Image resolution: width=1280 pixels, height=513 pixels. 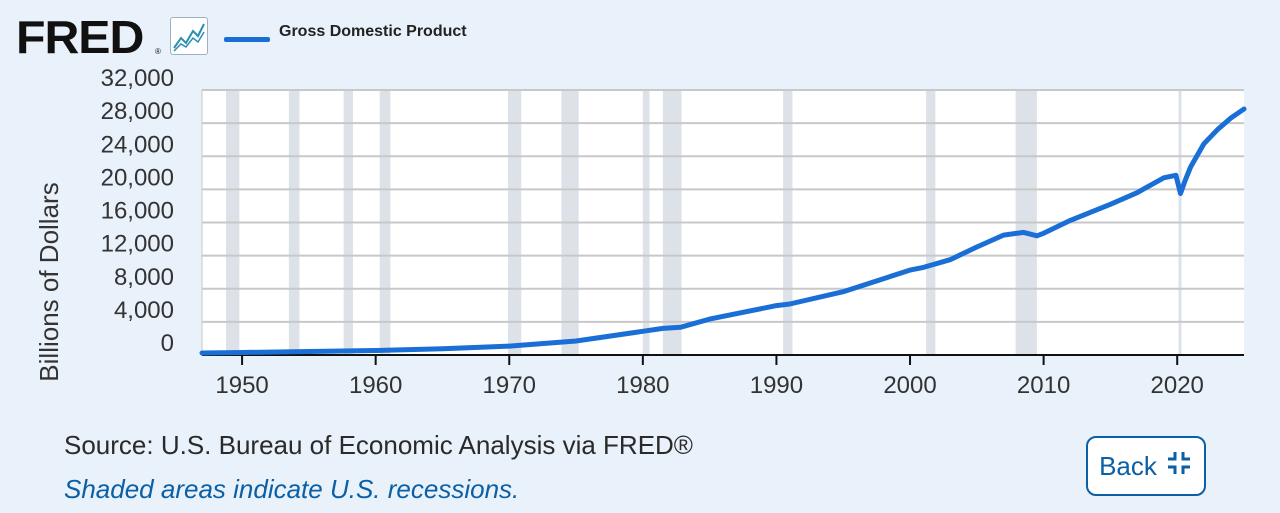 I want to click on recession-note: Shaded areas indicate U.S. recessions., so click(x=292, y=489).